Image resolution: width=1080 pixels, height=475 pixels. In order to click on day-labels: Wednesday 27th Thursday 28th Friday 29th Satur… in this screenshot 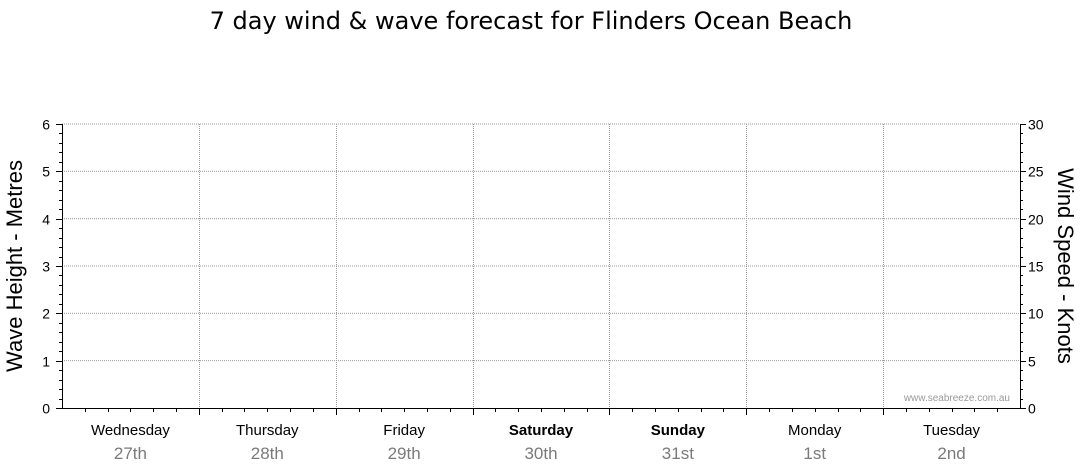, I will do `click(536, 442)`.